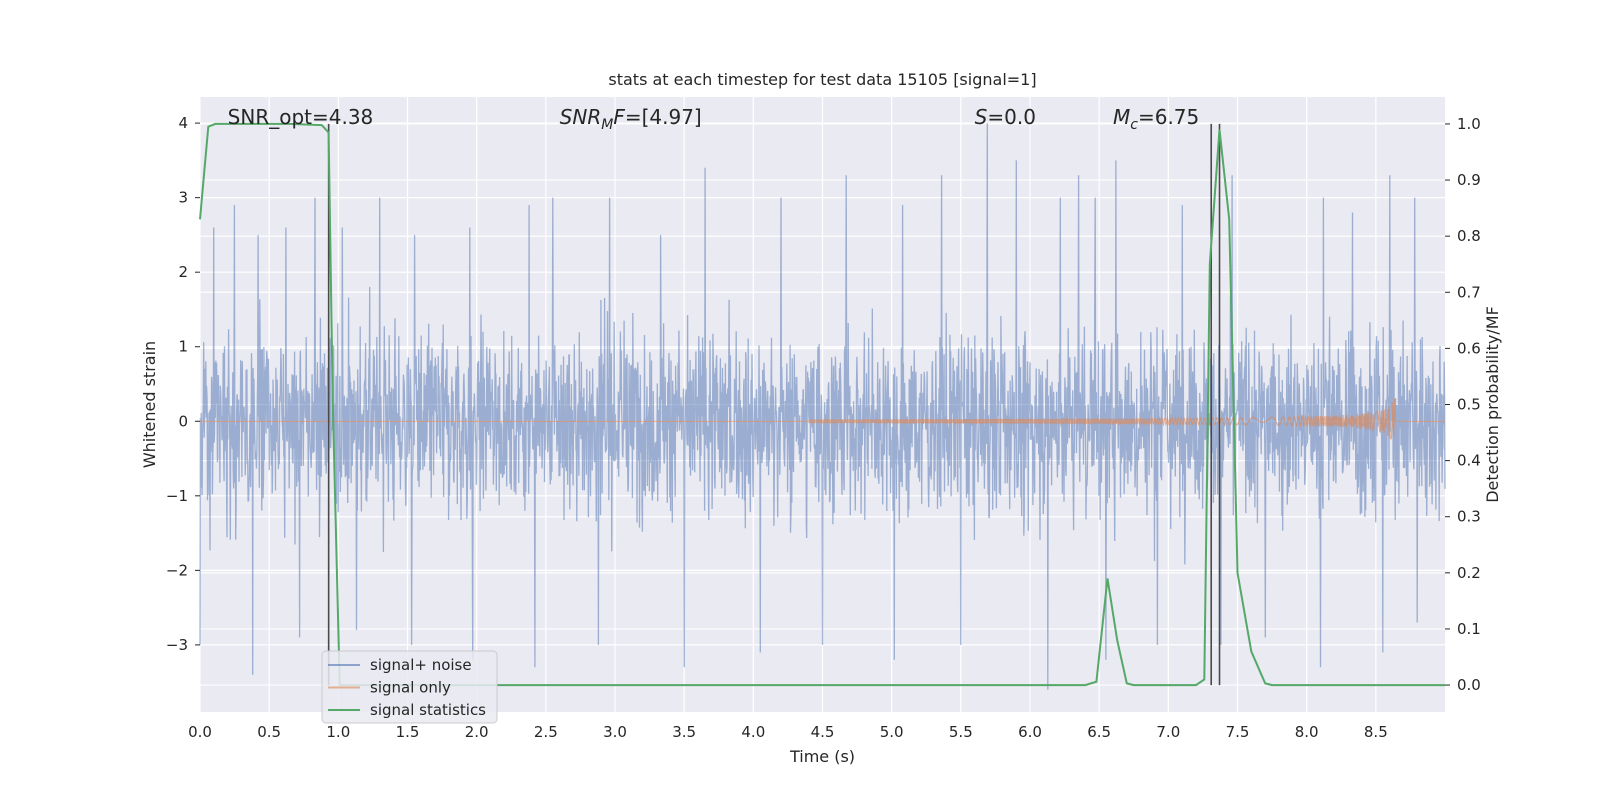 The image size is (1600, 800). What do you see at coordinates (1469, 405) in the screenshot?
I see `y2-tick-label: 0.5` at bounding box center [1469, 405].